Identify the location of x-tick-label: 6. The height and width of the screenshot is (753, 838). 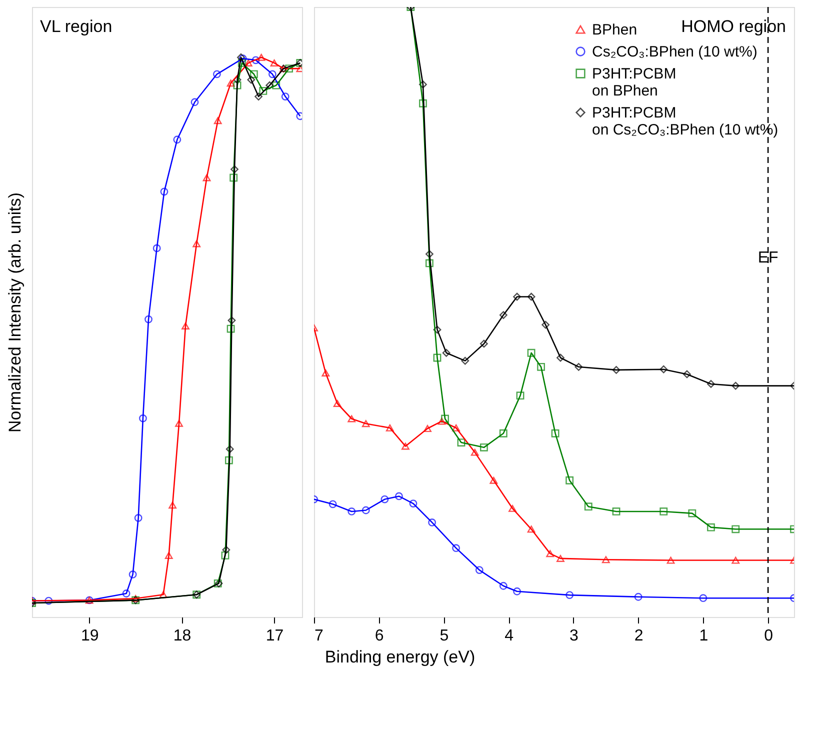
(379, 636).